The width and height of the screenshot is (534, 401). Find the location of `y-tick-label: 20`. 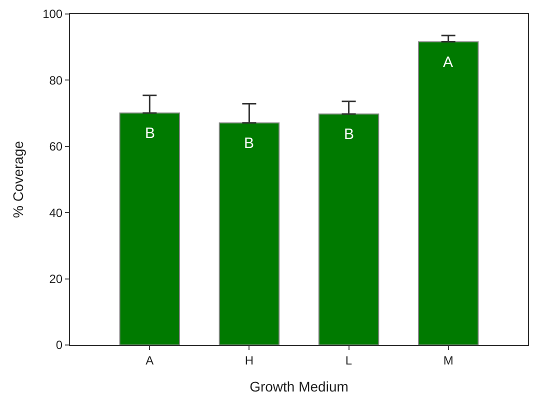

y-tick-label: 20 is located at coordinates (56, 279).